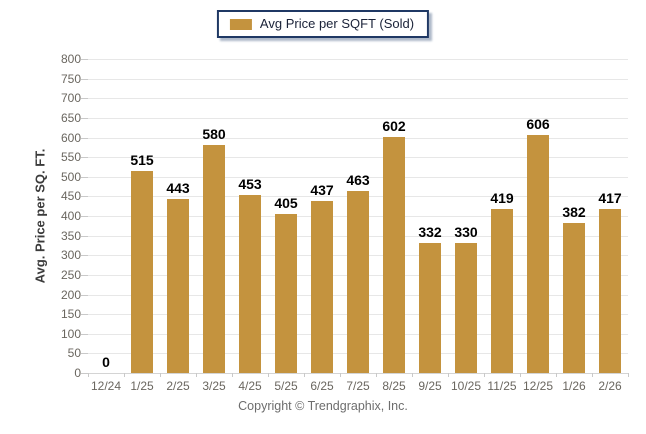 The width and height of the screenshot is (646, 434). What do you see at coordinates (322, 386) in the screenshot?
I see `x-tick-label: 6/25` at bounding box center [322, 386].